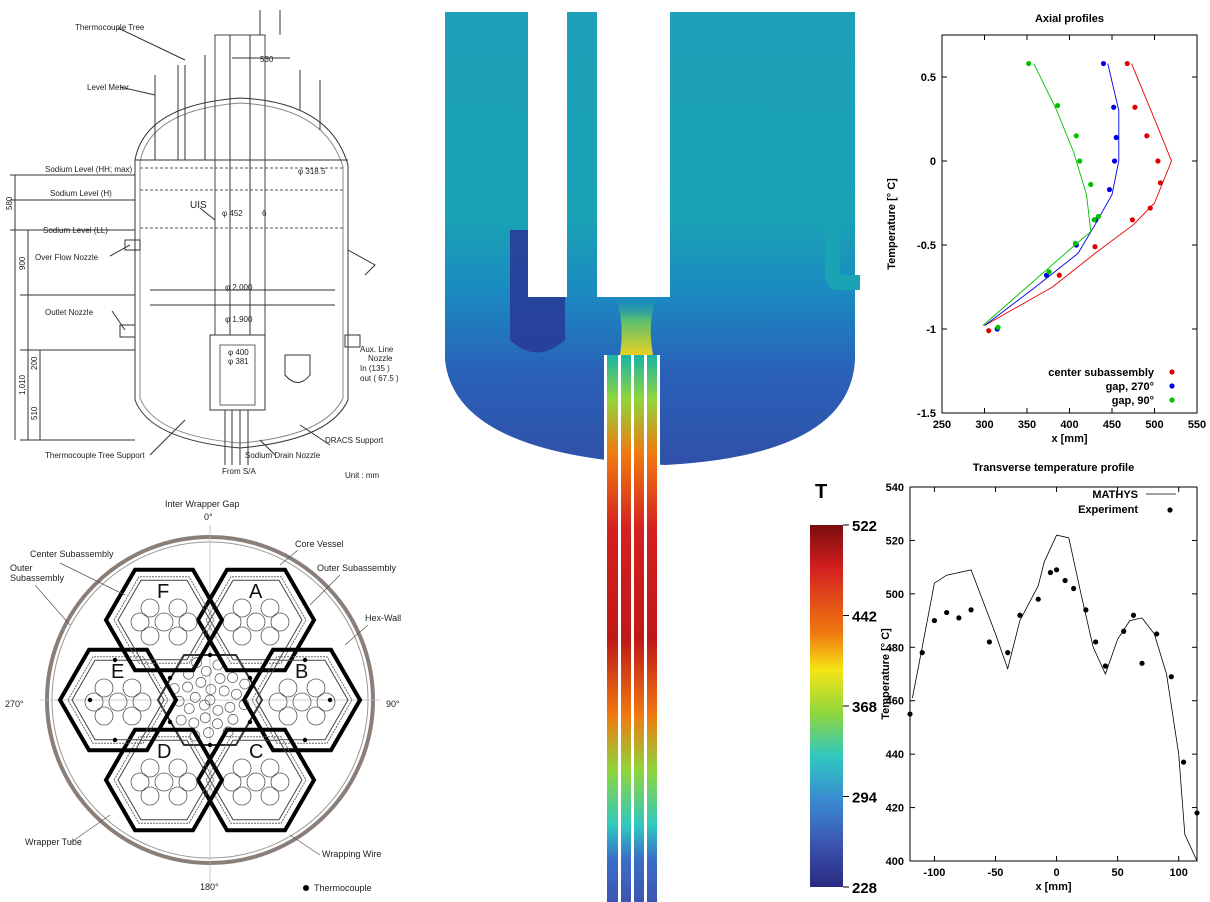 This screenshot has width=1210, height=902. I want to click on dim-1900: φ 1,900, so click(239, 319).